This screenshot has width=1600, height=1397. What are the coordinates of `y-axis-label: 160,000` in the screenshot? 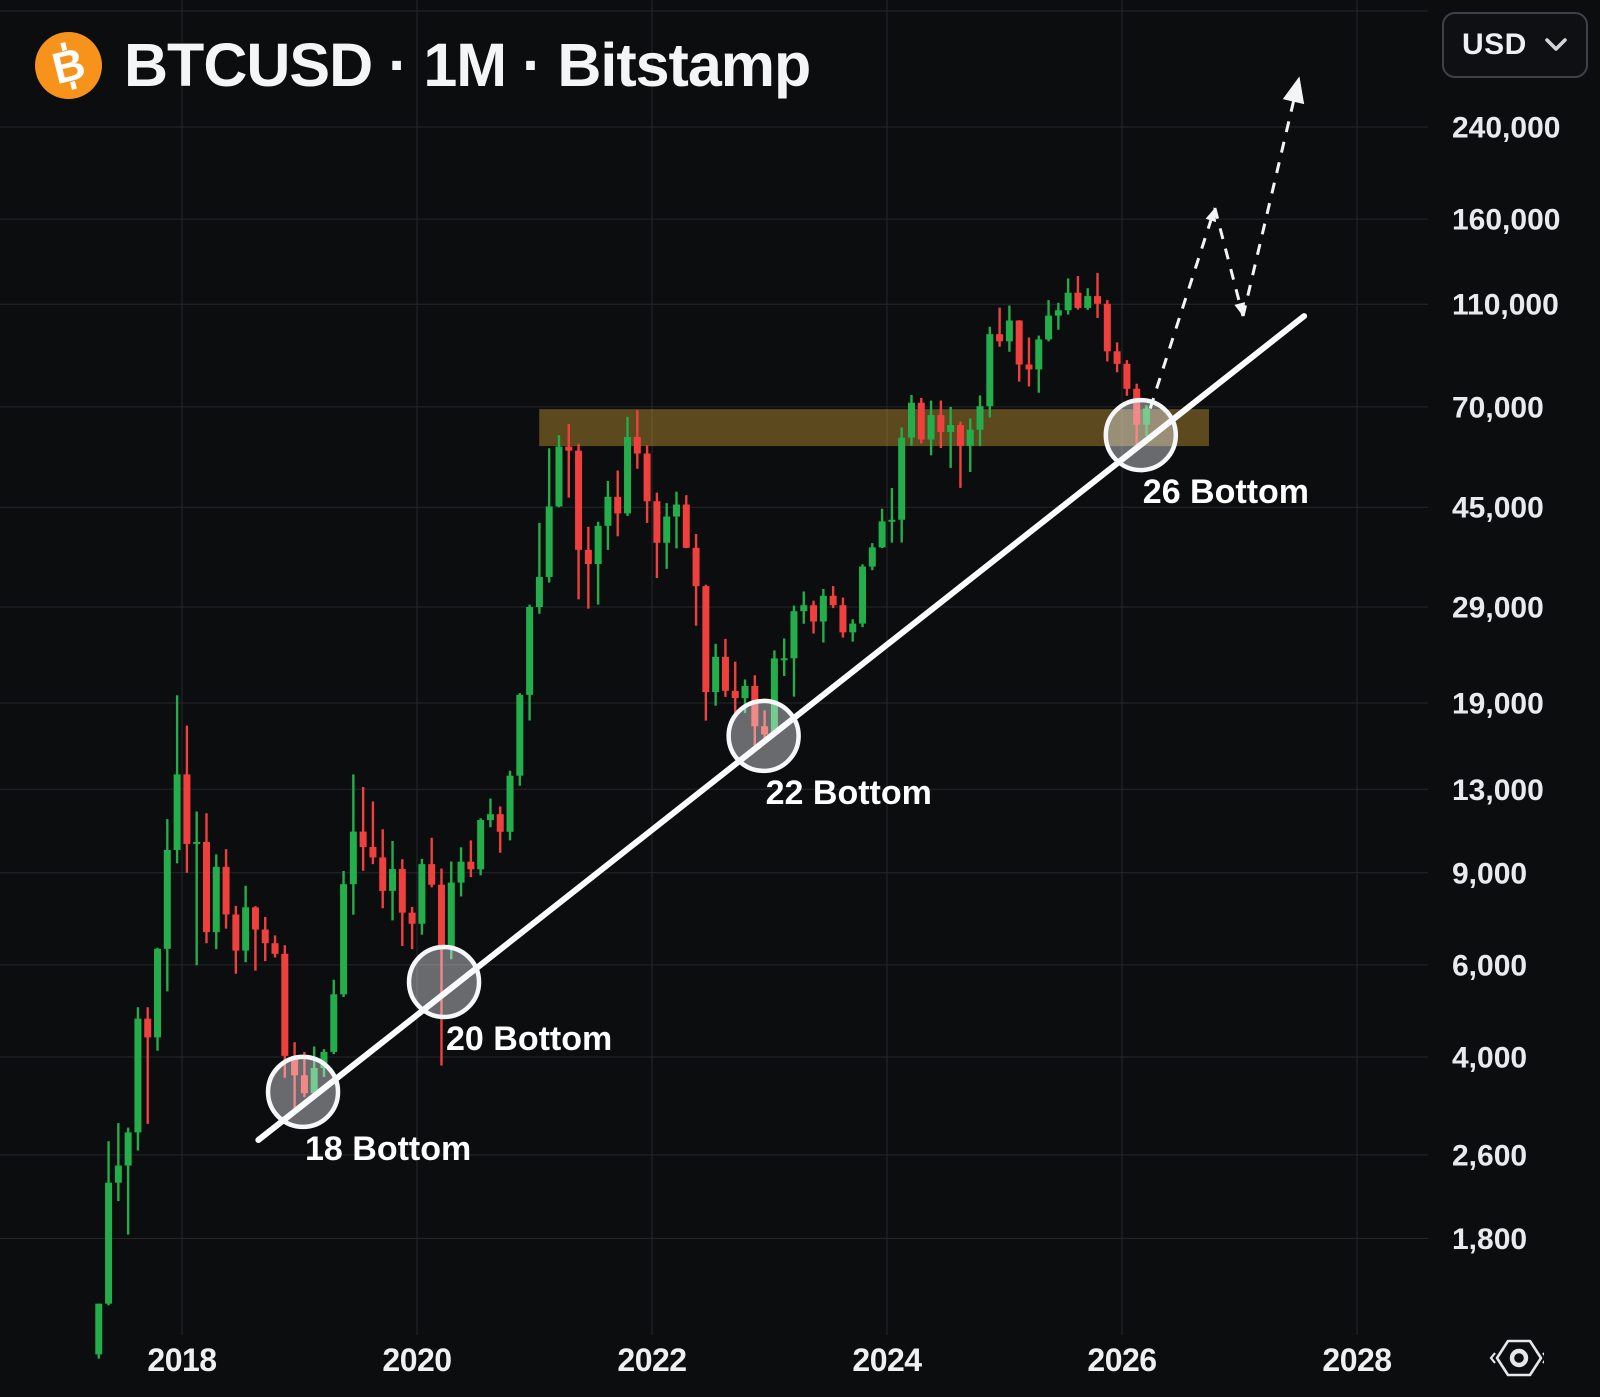 It's located at (1506, 220).